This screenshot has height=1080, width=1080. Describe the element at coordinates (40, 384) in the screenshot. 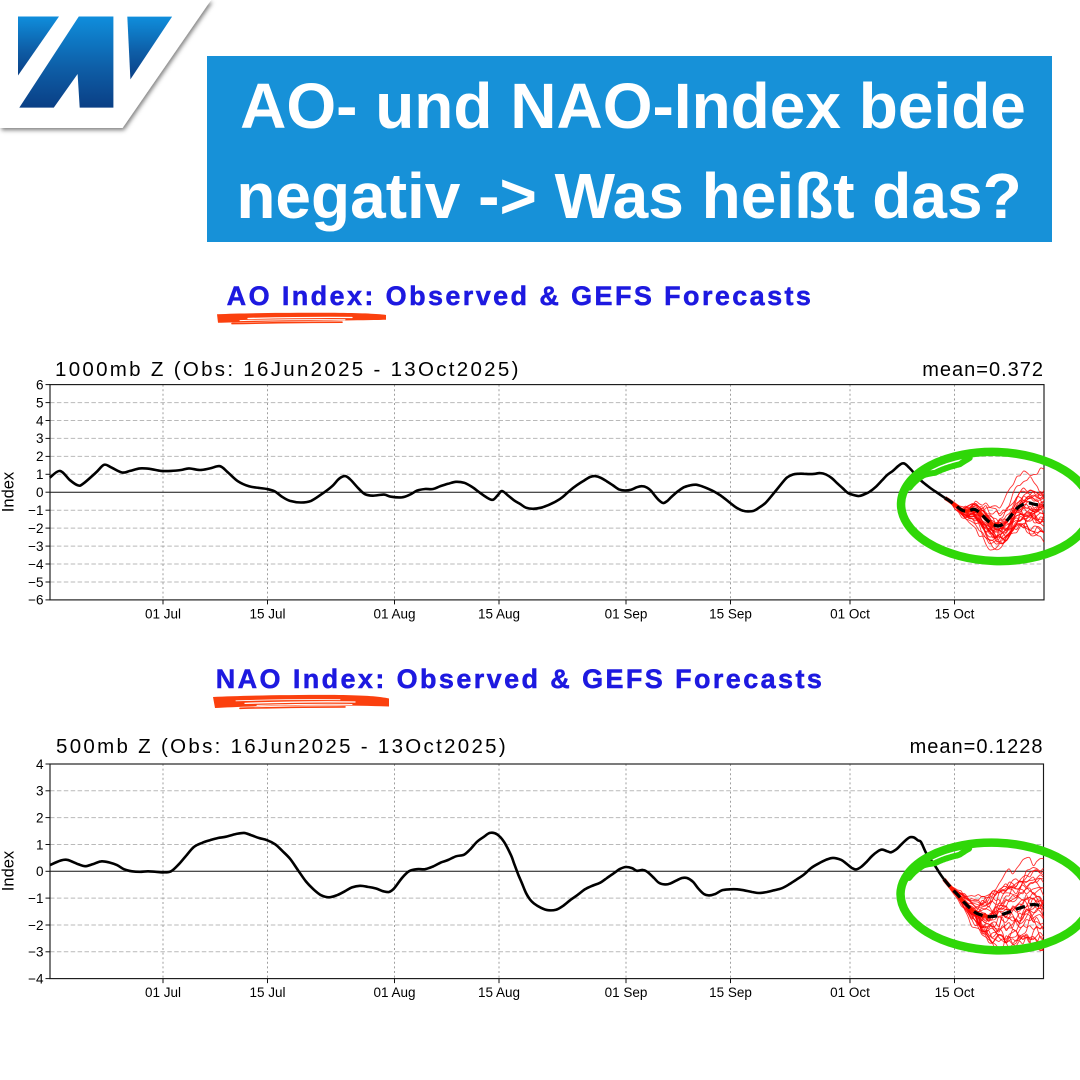

I see `svg-text: 6` at that location.